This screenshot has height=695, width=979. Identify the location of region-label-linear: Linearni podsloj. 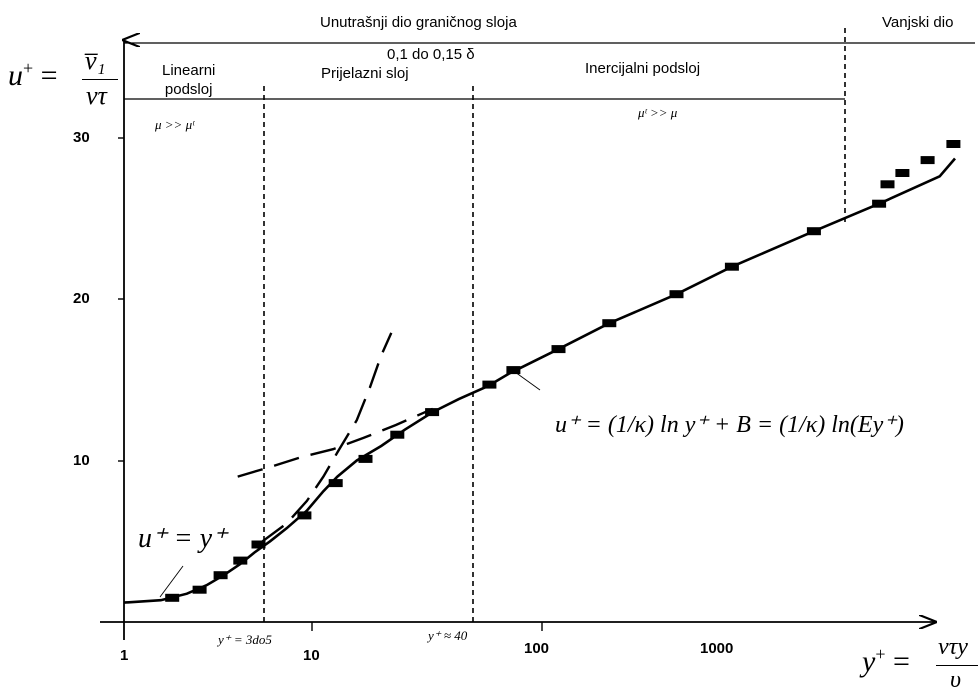
(189, 80).